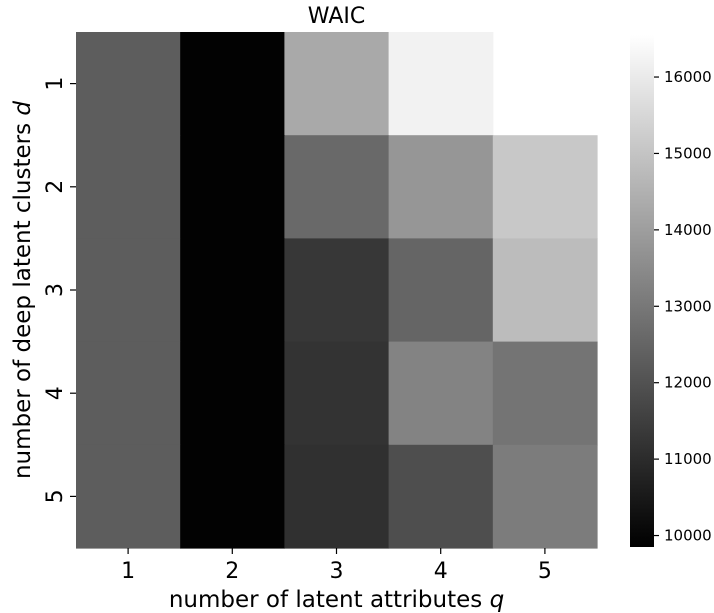  I want to click on heatmap-cell-r2-c3, so click(337, 187).